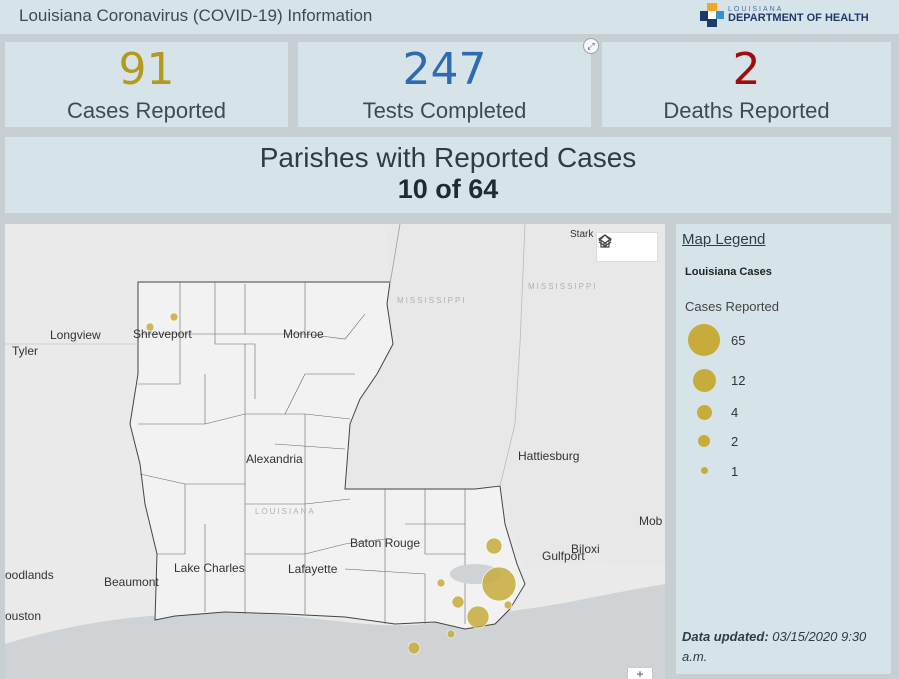 Image resolution: width=899 pixels, height=679 pixels. I want to click on city-mobile: Mob, so click(651, 521).